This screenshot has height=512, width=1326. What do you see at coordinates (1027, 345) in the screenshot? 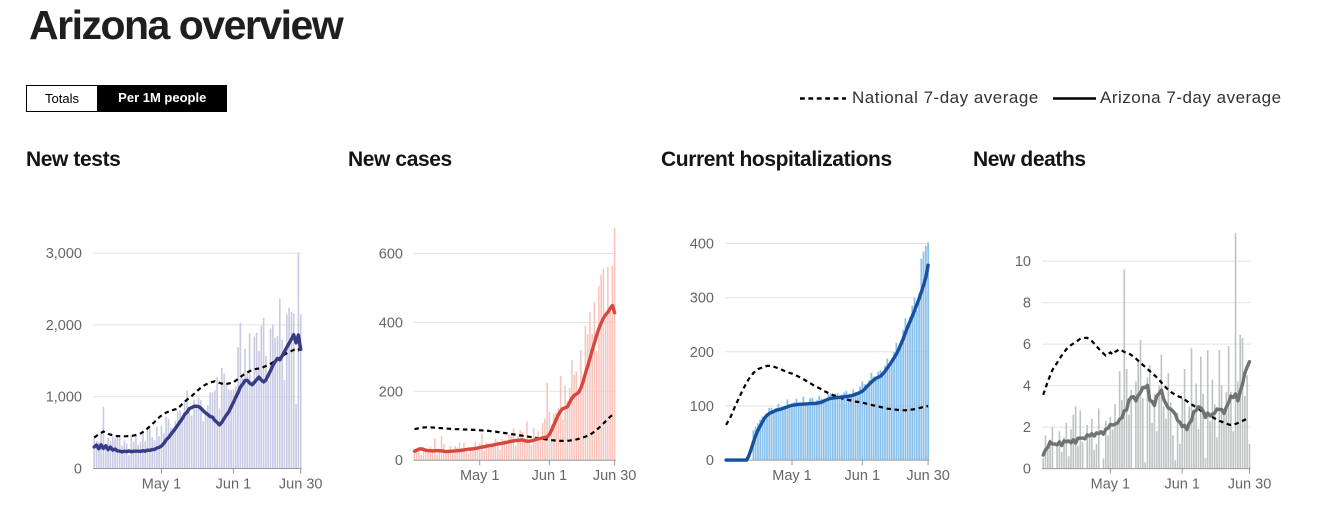
I see `svg-text: 6` at bounding box center [1027, 345].